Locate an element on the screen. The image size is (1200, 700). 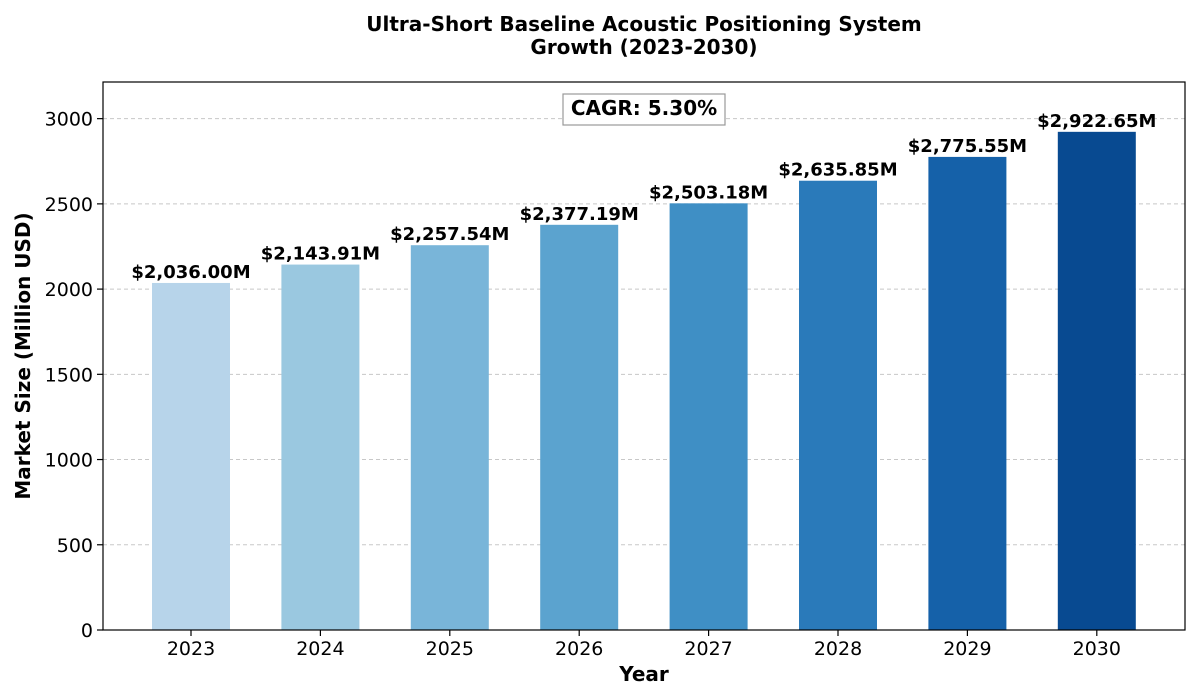
chart-title-line-2: Growth (2023-2030) is located at coordinates (643, 47).